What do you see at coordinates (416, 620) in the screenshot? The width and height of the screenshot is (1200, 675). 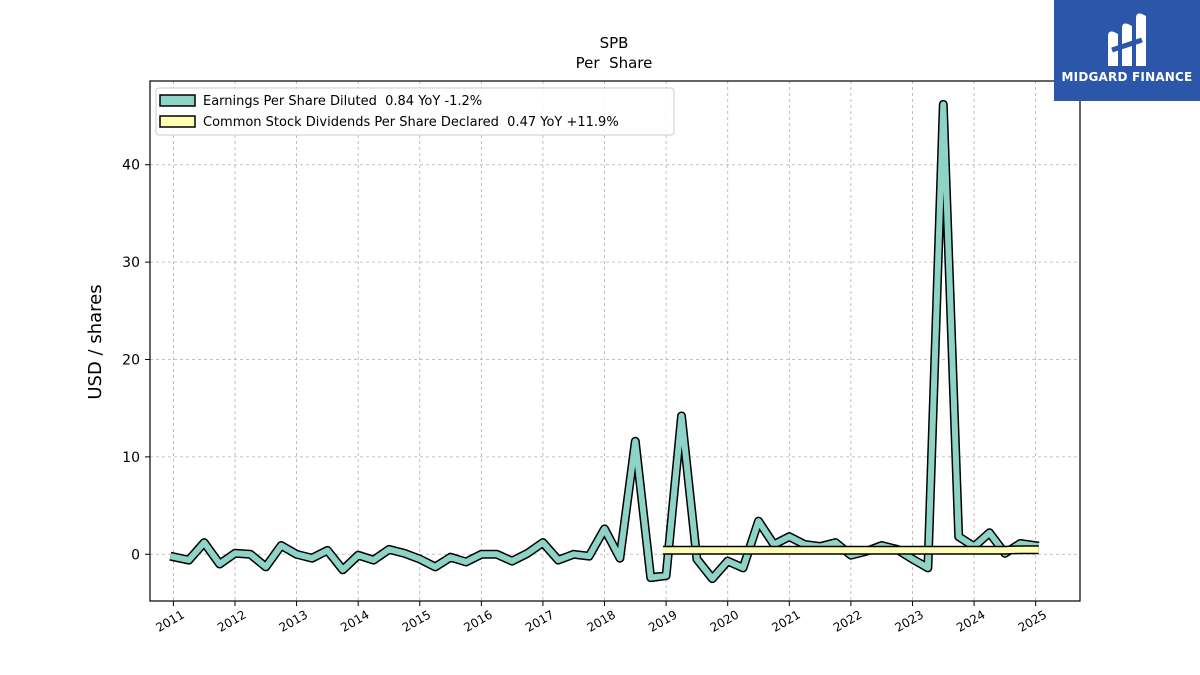 I see `x-tick-label: 2015` at bounding box center [416, 620].